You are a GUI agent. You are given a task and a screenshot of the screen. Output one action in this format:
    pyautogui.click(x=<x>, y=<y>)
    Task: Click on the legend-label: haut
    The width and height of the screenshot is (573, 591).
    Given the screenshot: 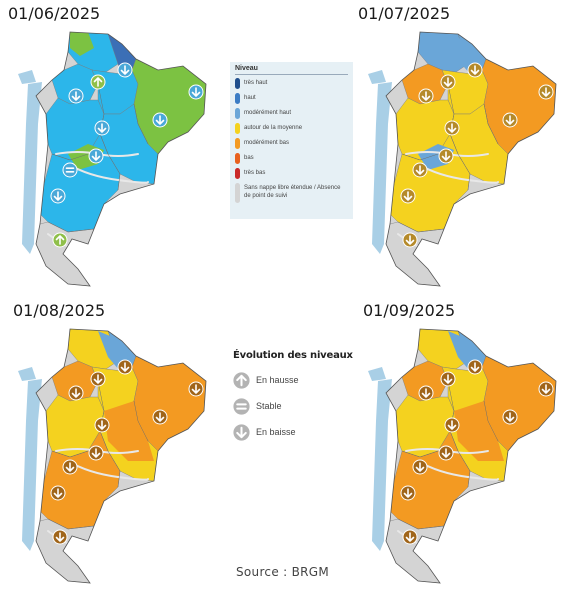 What is the action you would take?
    pyautogui.click(x=250, y=98)
    